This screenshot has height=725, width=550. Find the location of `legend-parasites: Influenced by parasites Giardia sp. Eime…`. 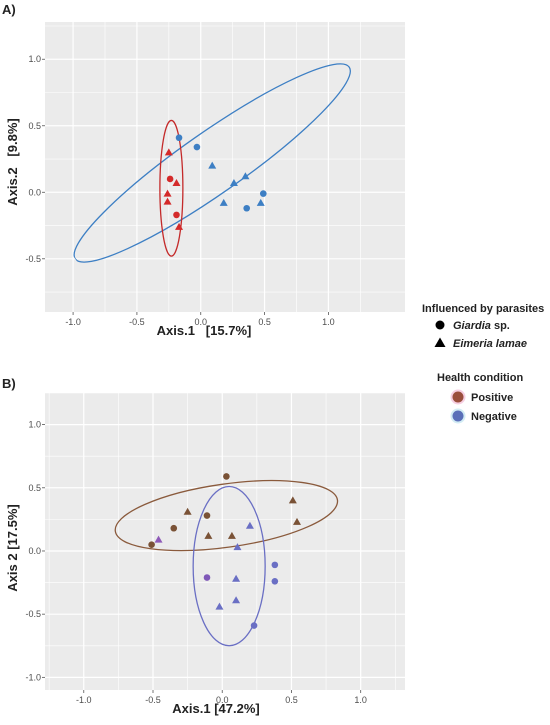

legend-parasites: Influenced by parasites Giardia sp. Eime… is located at coordinates (483, 326).